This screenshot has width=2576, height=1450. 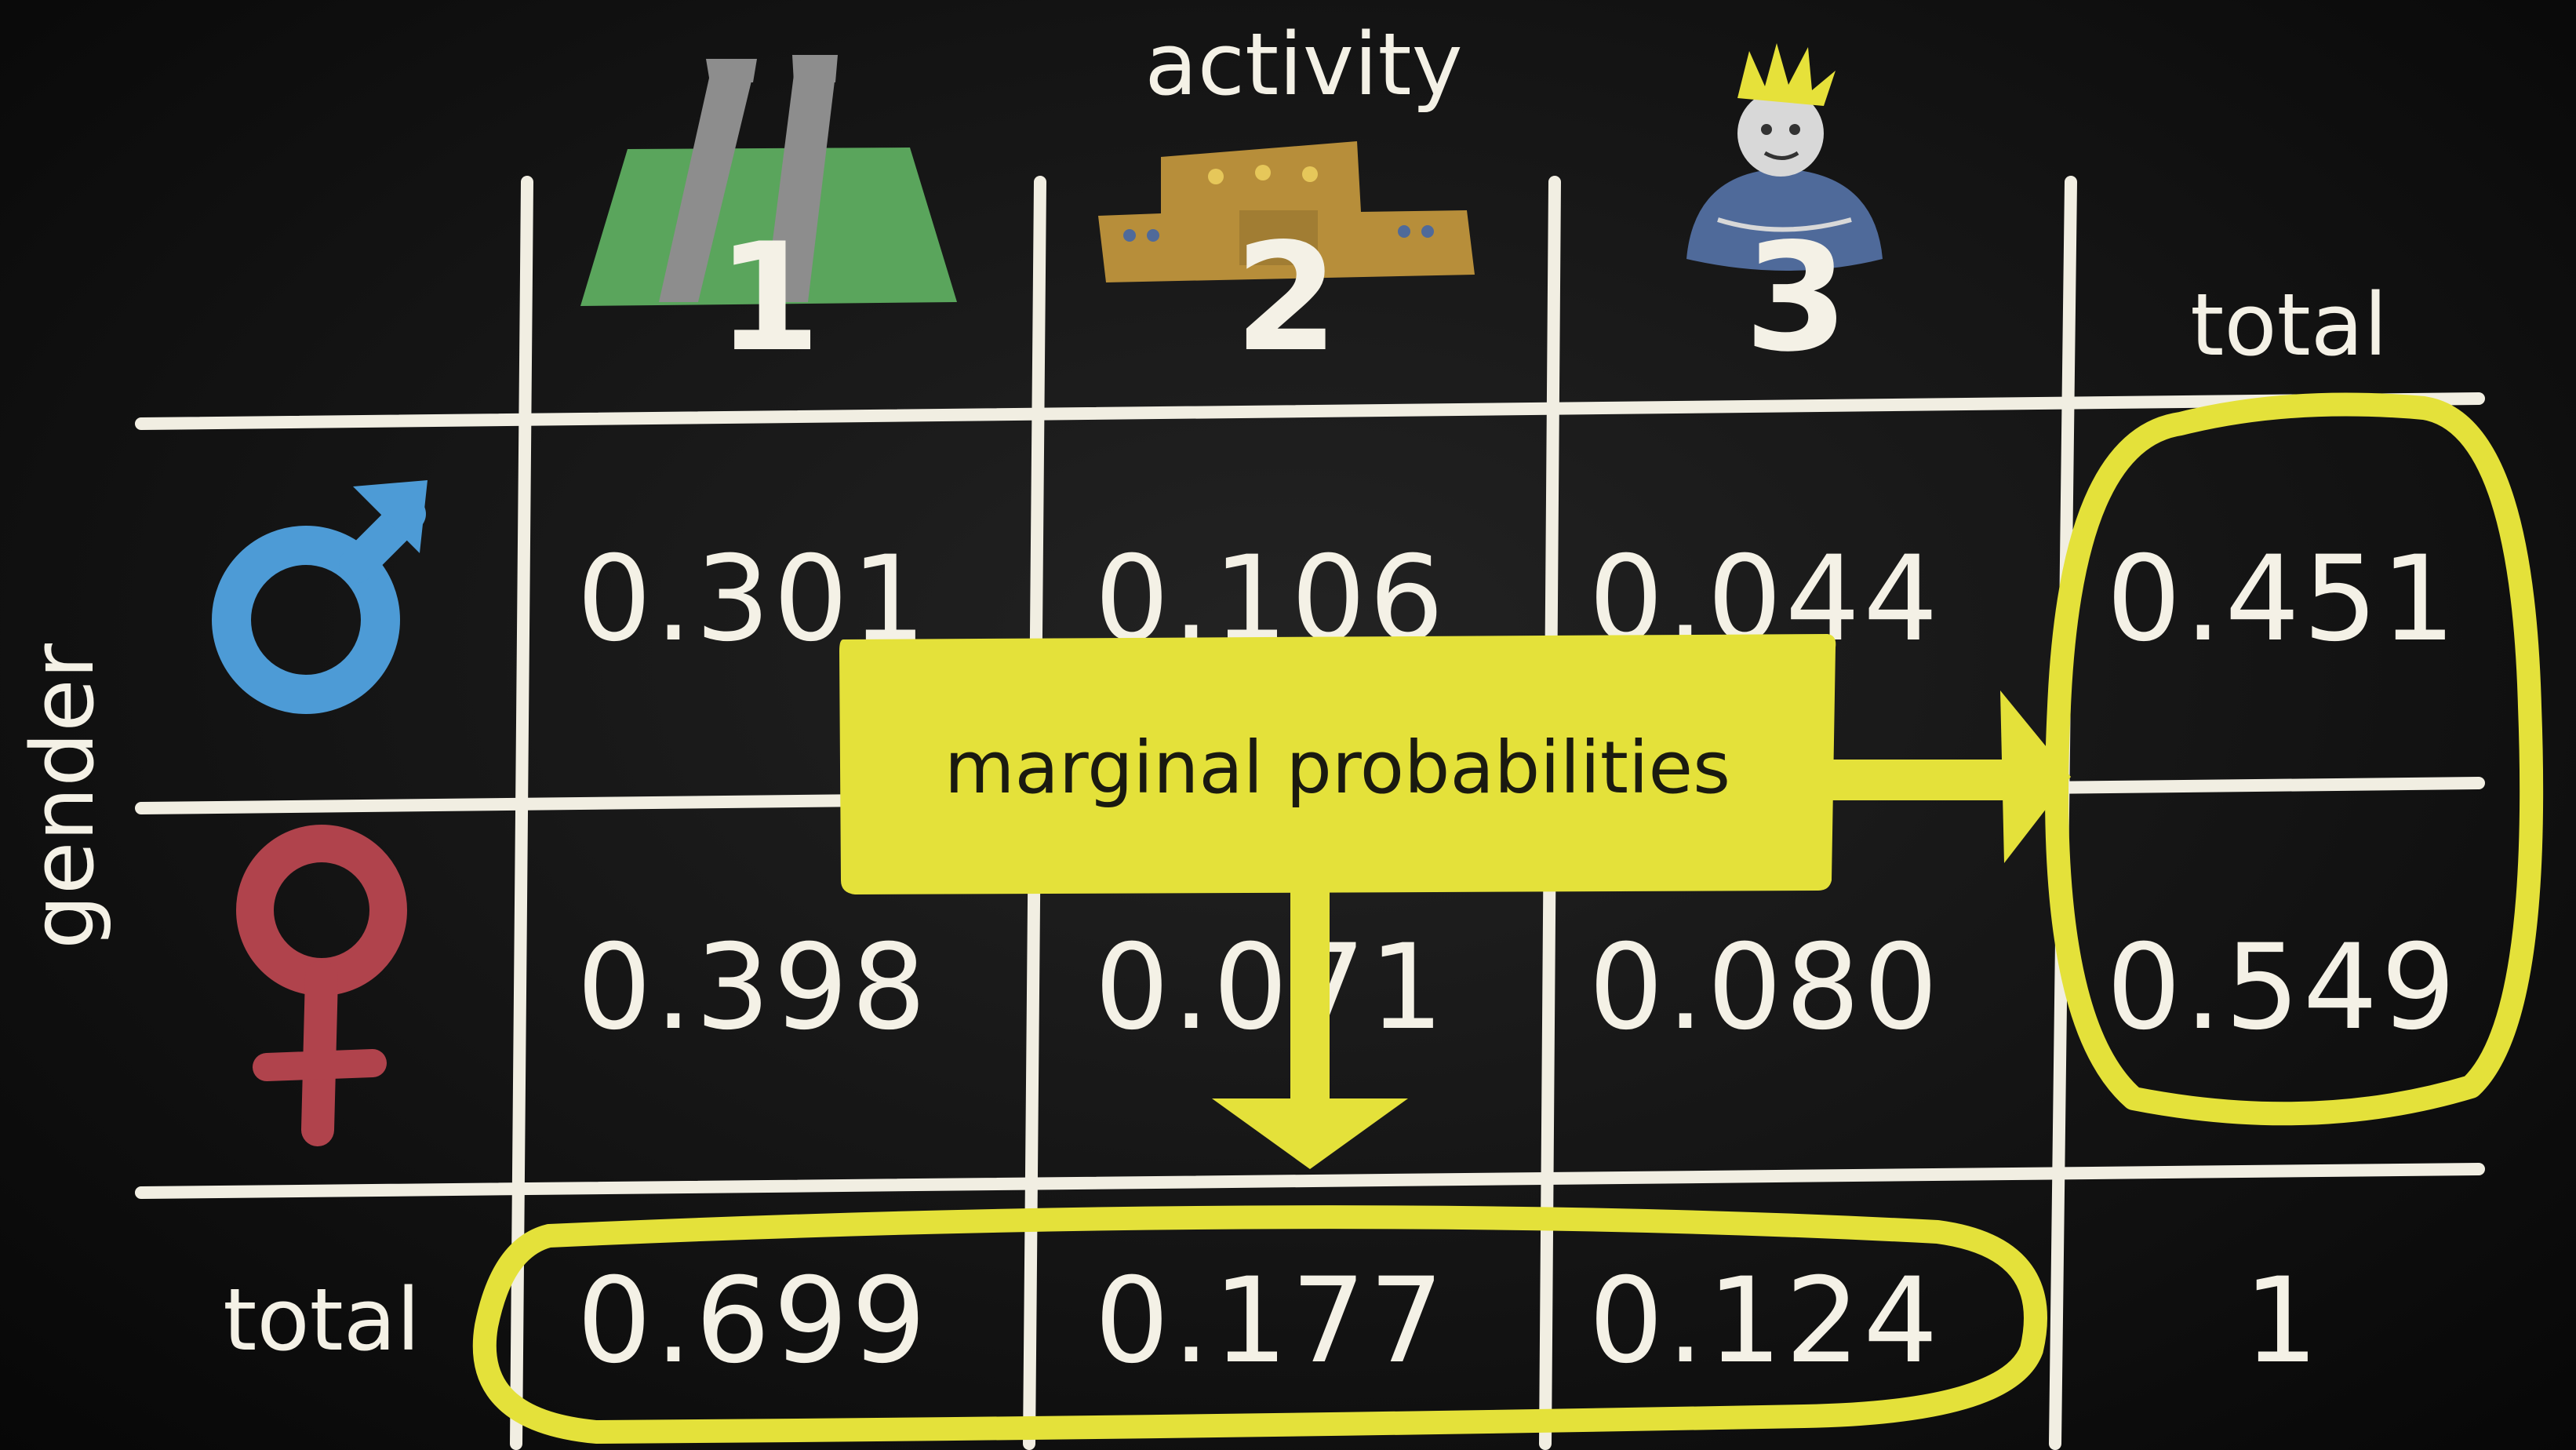 I want to click on cell-grand-total: 1, so click(x=2282, y=1322).